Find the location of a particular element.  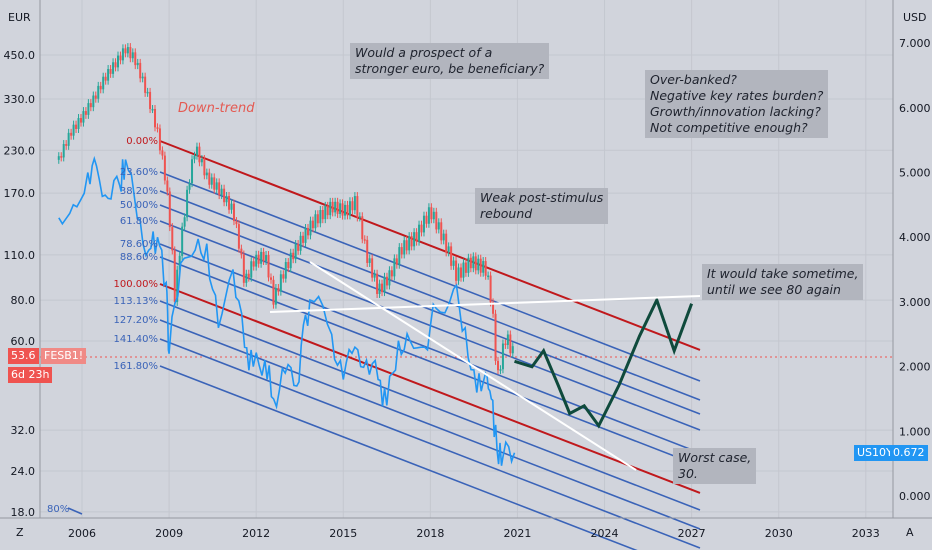

projection-path is located at coordinates (604, 362).